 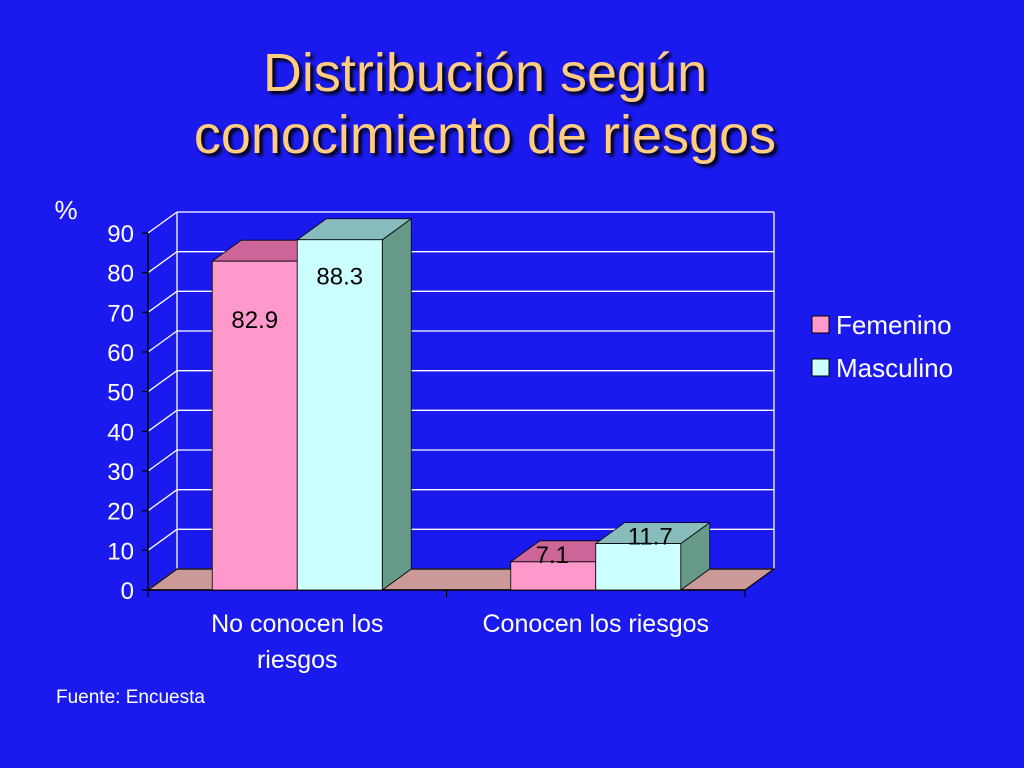 What do you see at coordinates (894, 325) in the screenshot?
I see `legend-label: Femenino` at bounding box center [894, 325].